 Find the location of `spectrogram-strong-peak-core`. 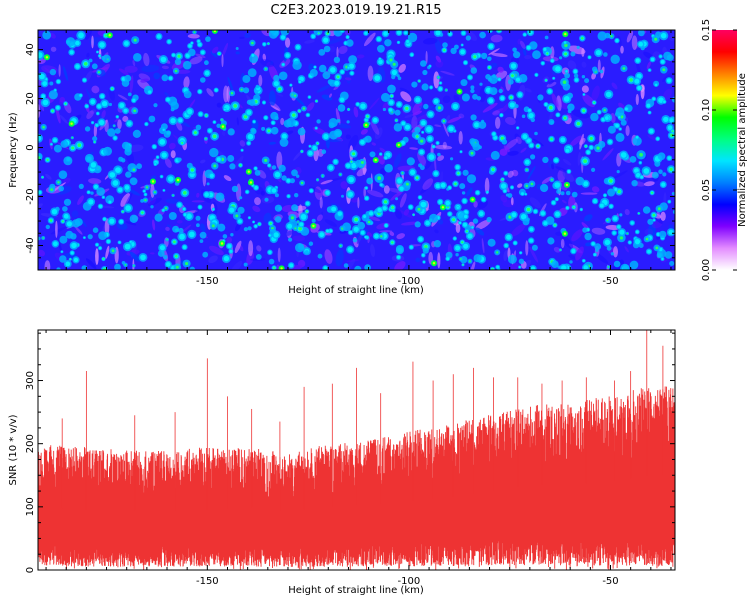

spectrogram-strong-peak-core is located at coordinates (281, 268).